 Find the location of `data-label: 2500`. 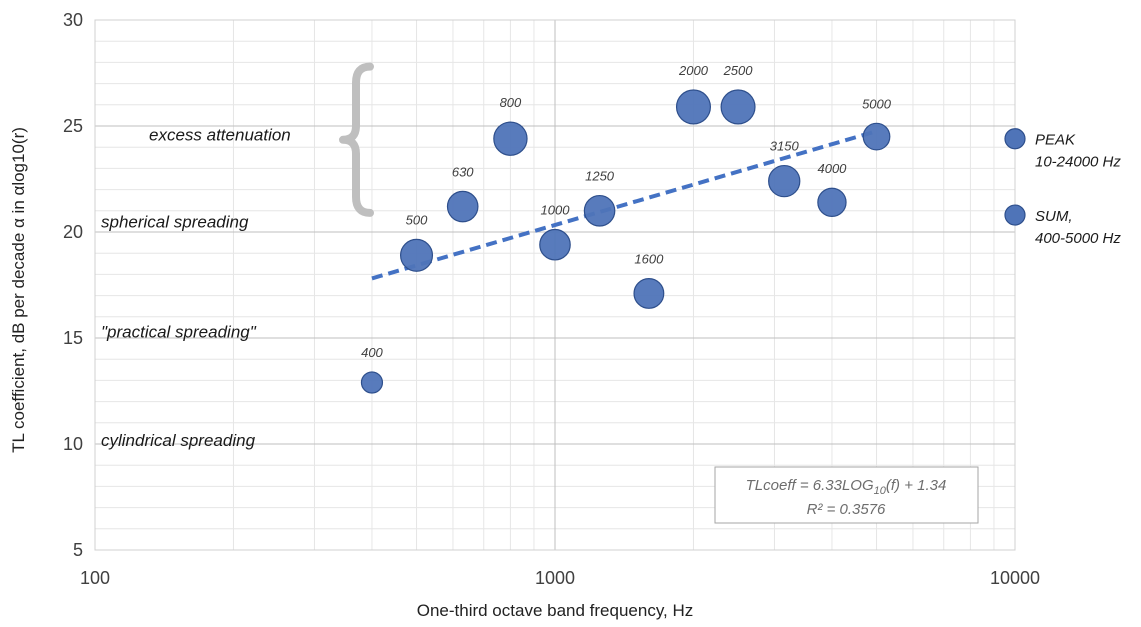

data-label: 2500 is located at coordinates (738, 70).